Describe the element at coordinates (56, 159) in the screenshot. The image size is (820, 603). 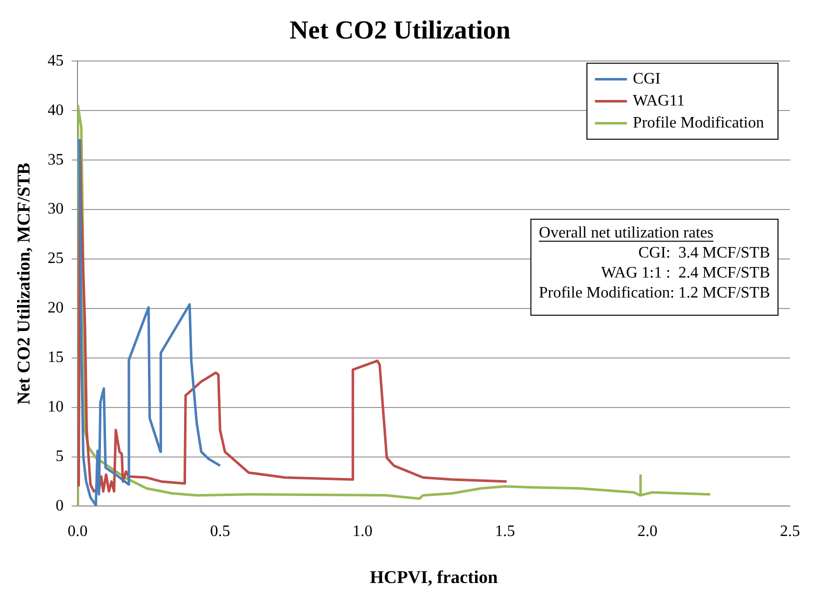
I see `y-tick-label: 35` at that location.